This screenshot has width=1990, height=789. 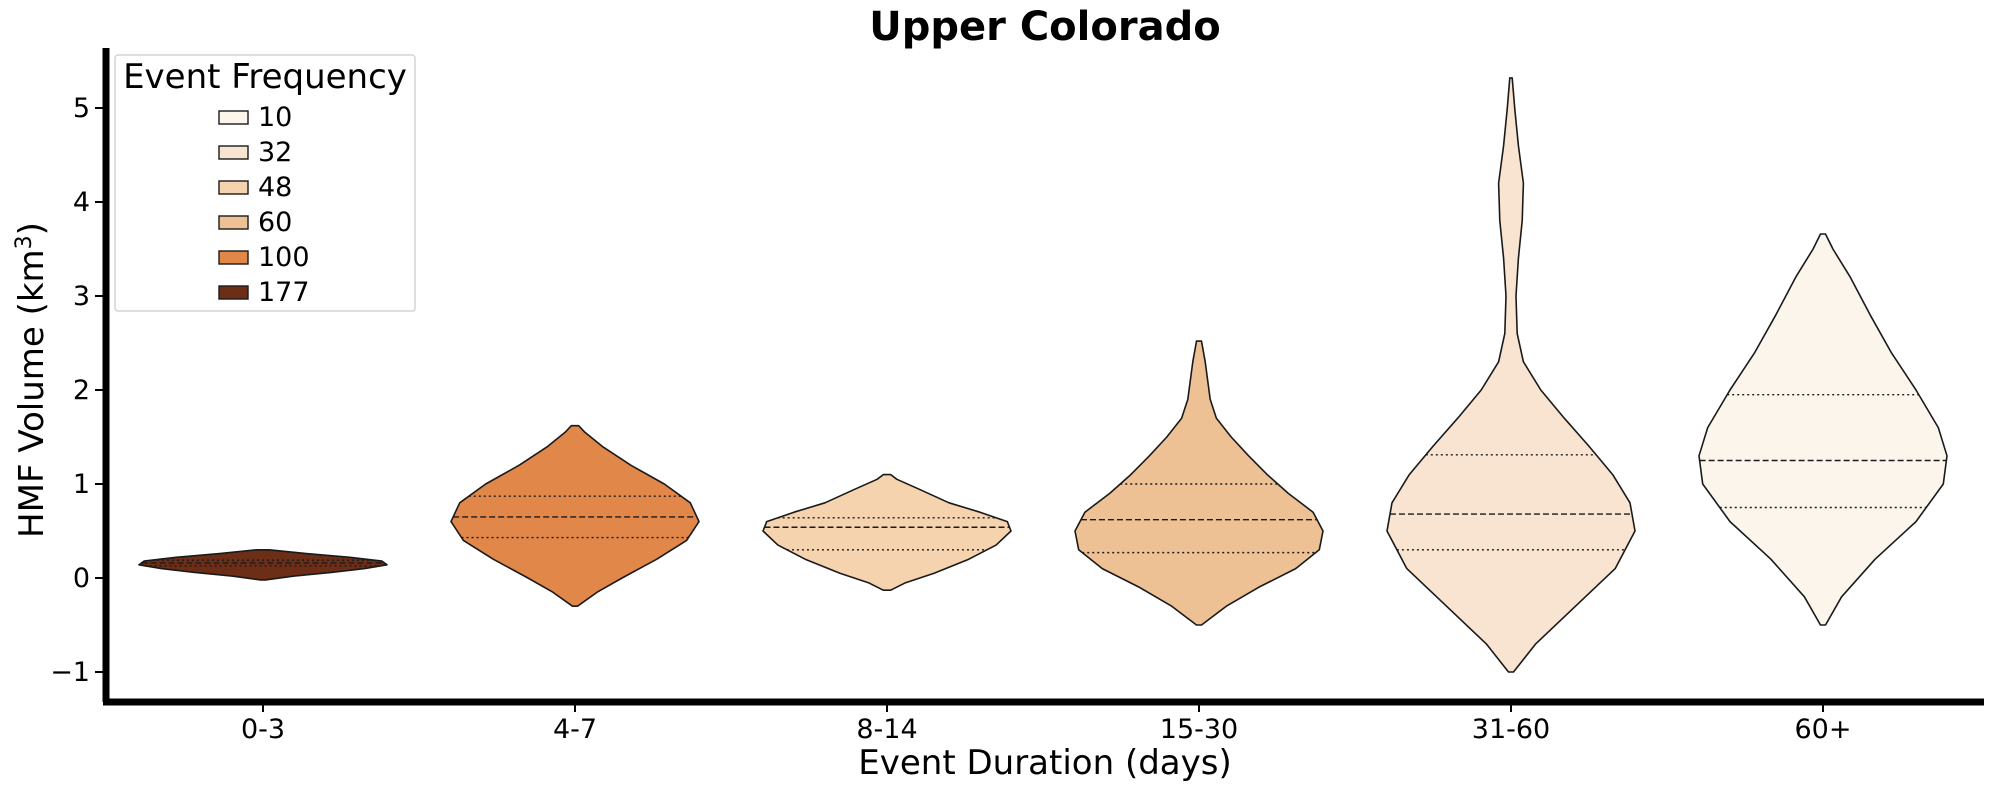 I want to click on legend-label: 10, so click(x=275, y=117).